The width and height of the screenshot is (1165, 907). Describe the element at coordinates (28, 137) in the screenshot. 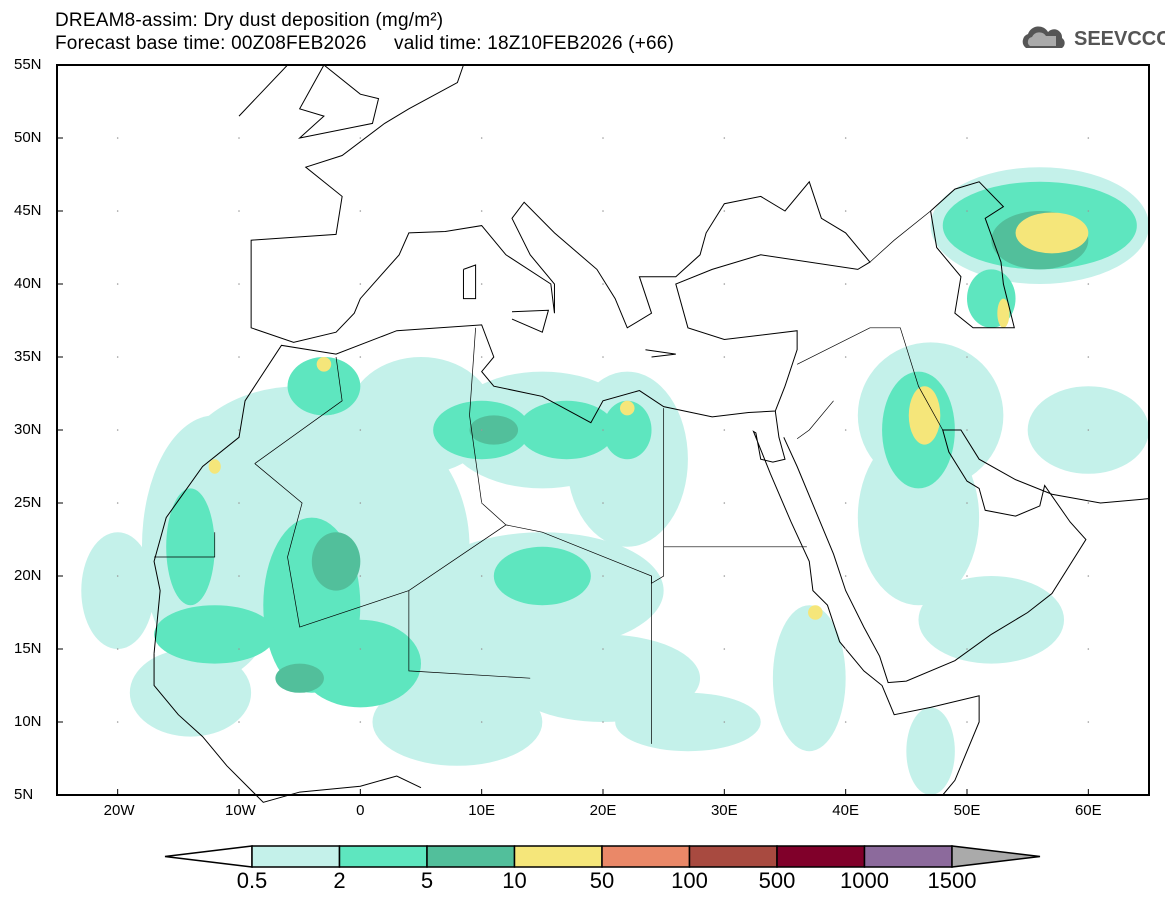

I see `lat-tick-label: 50N` at that location.